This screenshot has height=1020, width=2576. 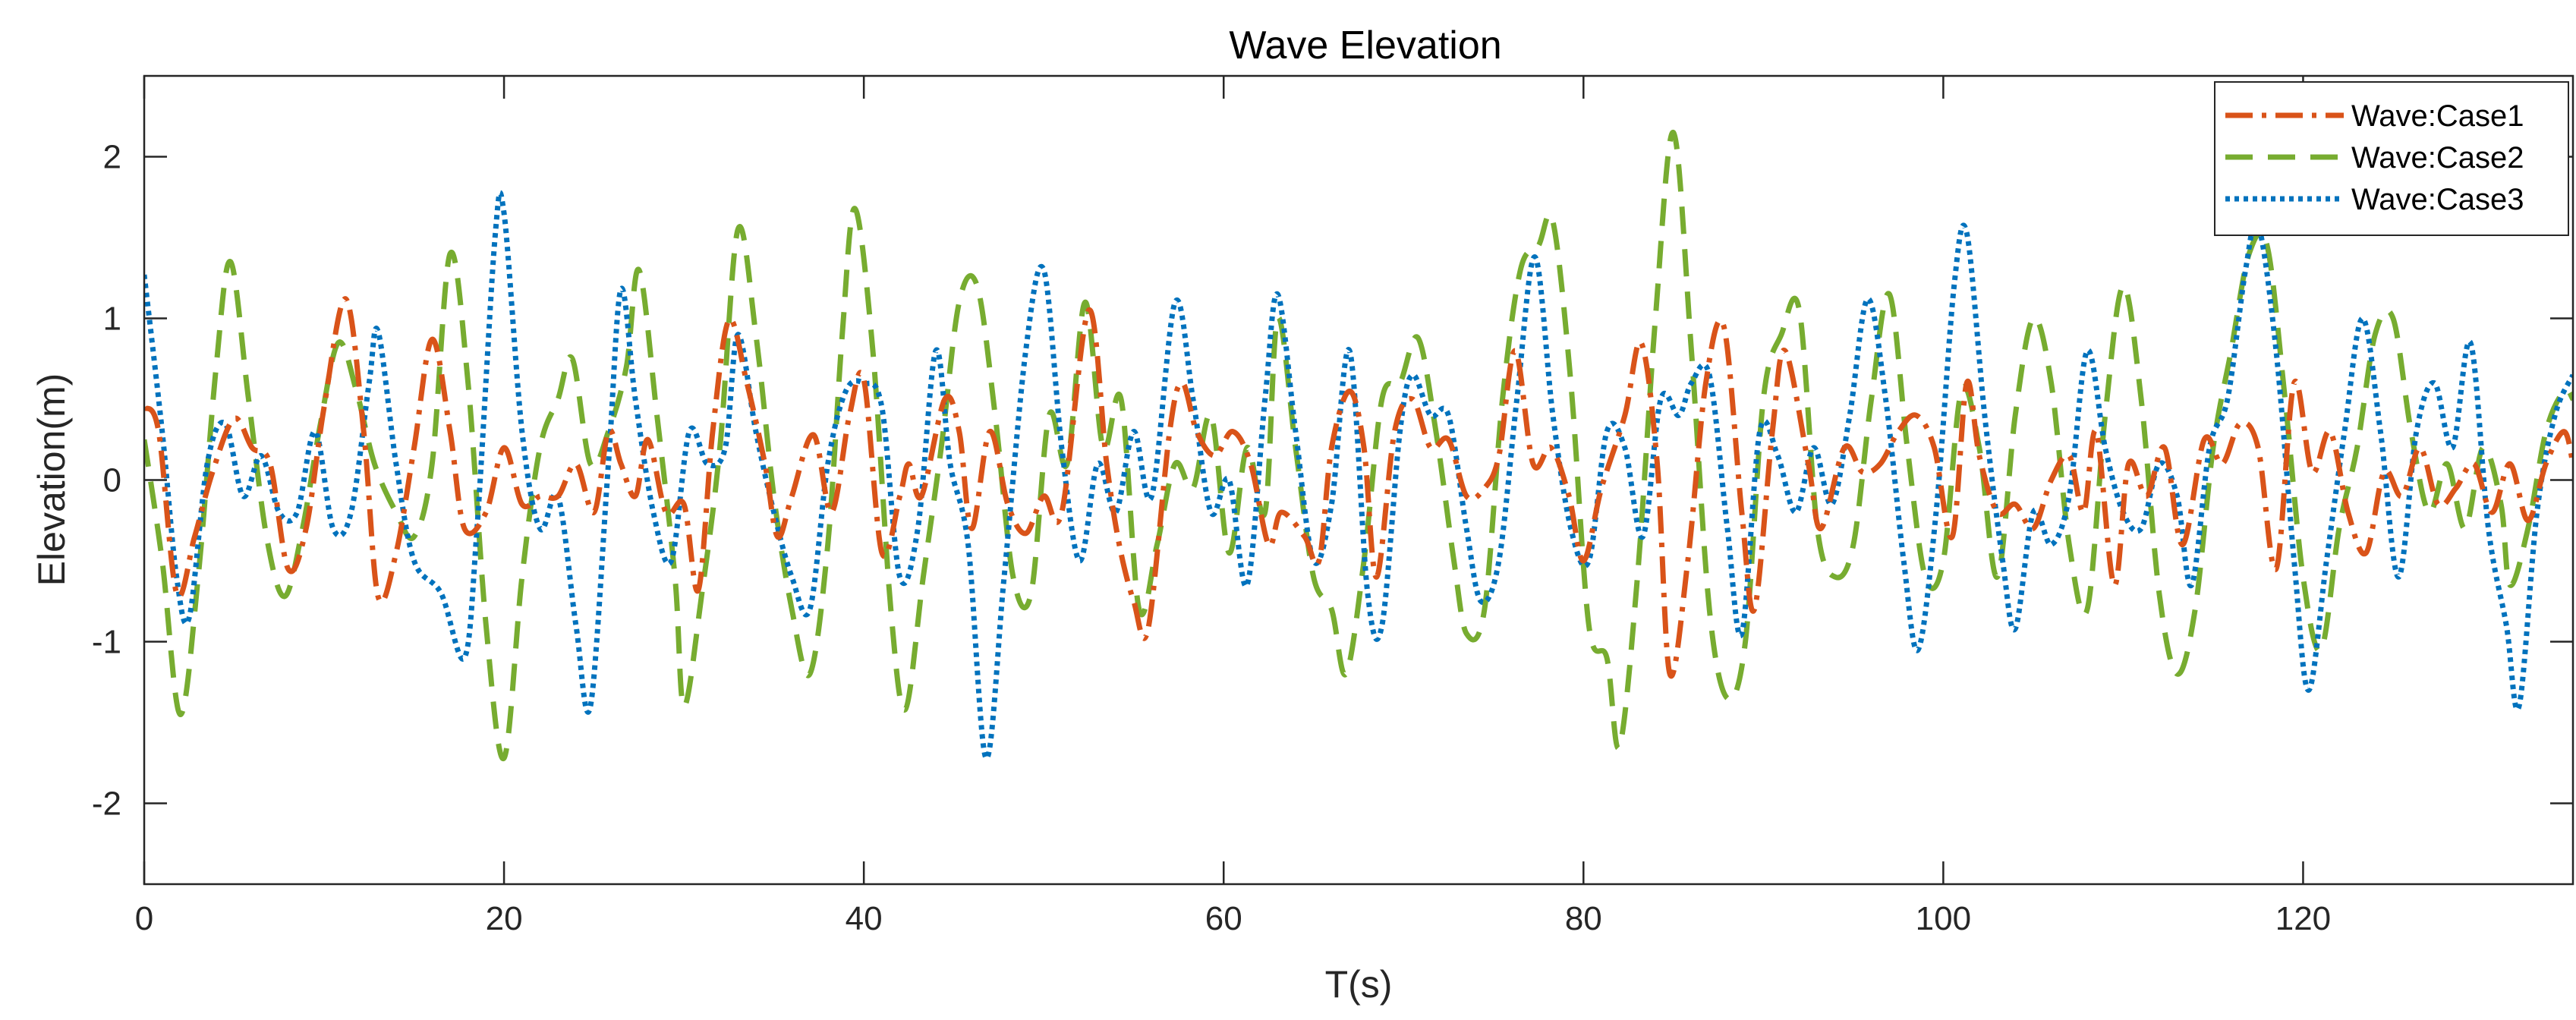 I want to click on chart-title: Wave Elevation, so click(x=1365, y=46).